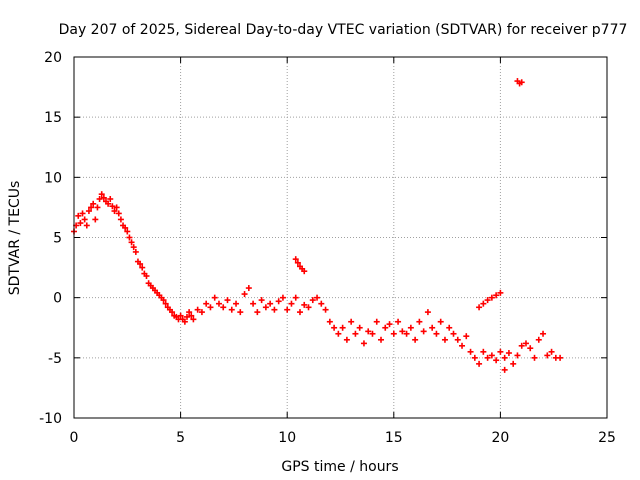  What do you see at coordinates (55, 359) in the screenshot?
I see `y-tick-label: -5` at bounding box center [55, 359].